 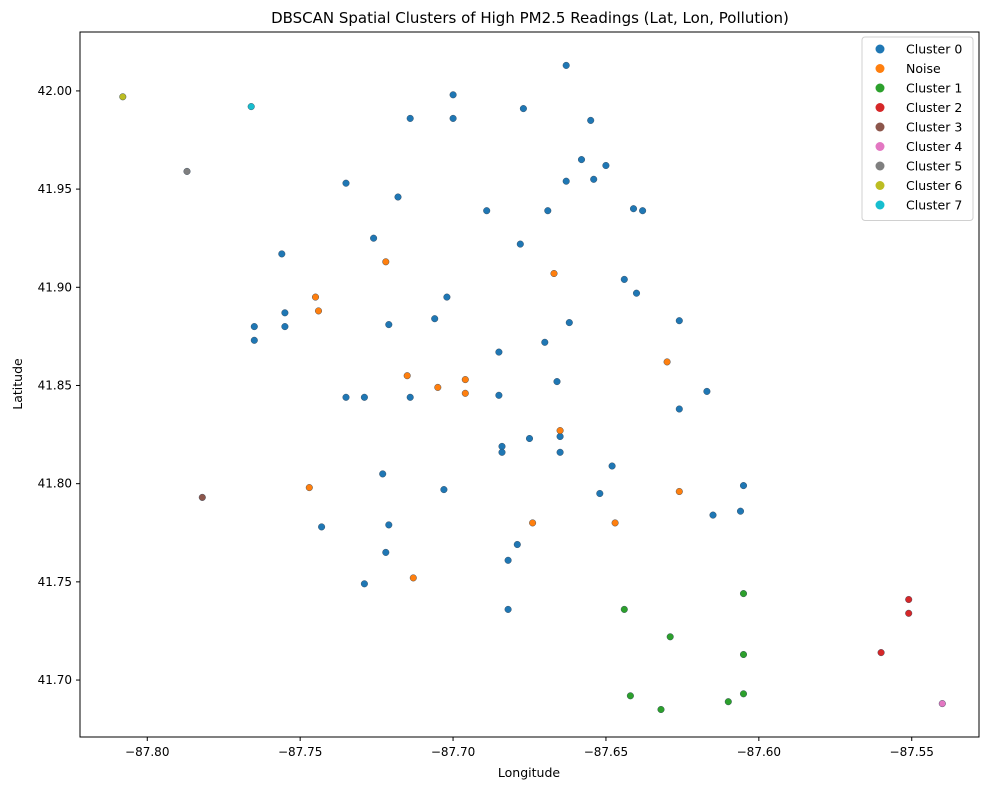 I want to click on legend-label: Cluster 4, so click(x=934, y=146).